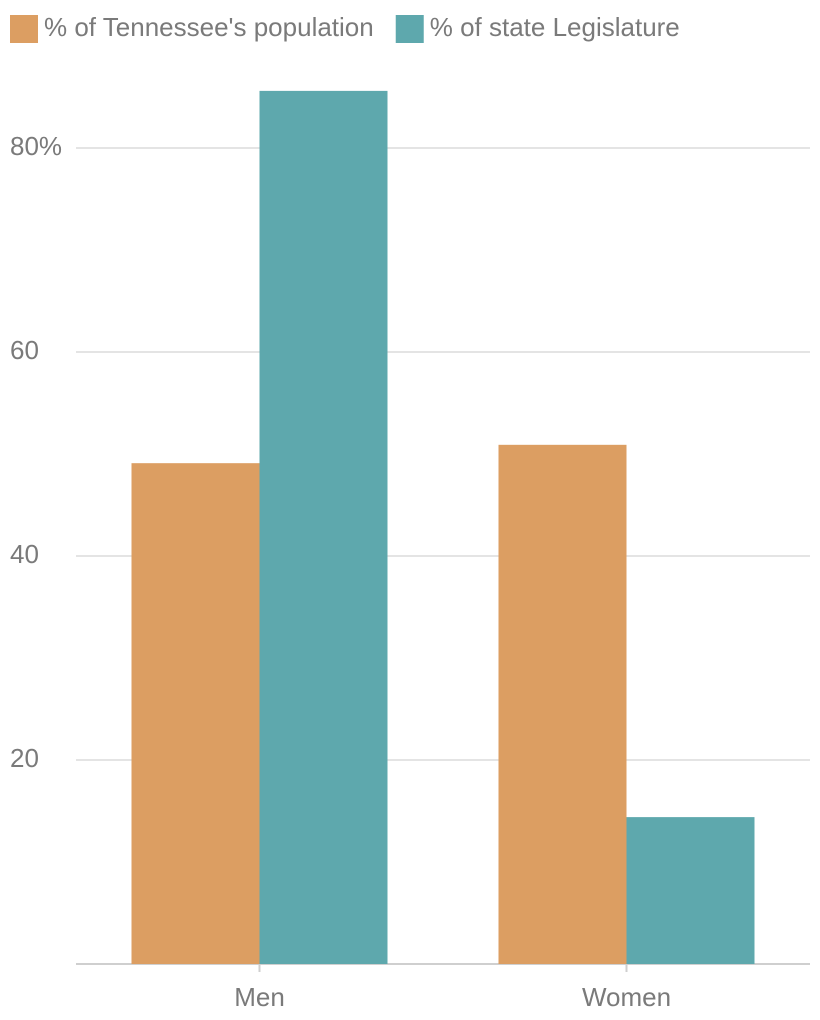 This screenshot has height=1020, width=820. What do you see at coordinates (36, 146) in the screenshot?
I see `y-tick-label: 80%` at bounding box center [36, 146].